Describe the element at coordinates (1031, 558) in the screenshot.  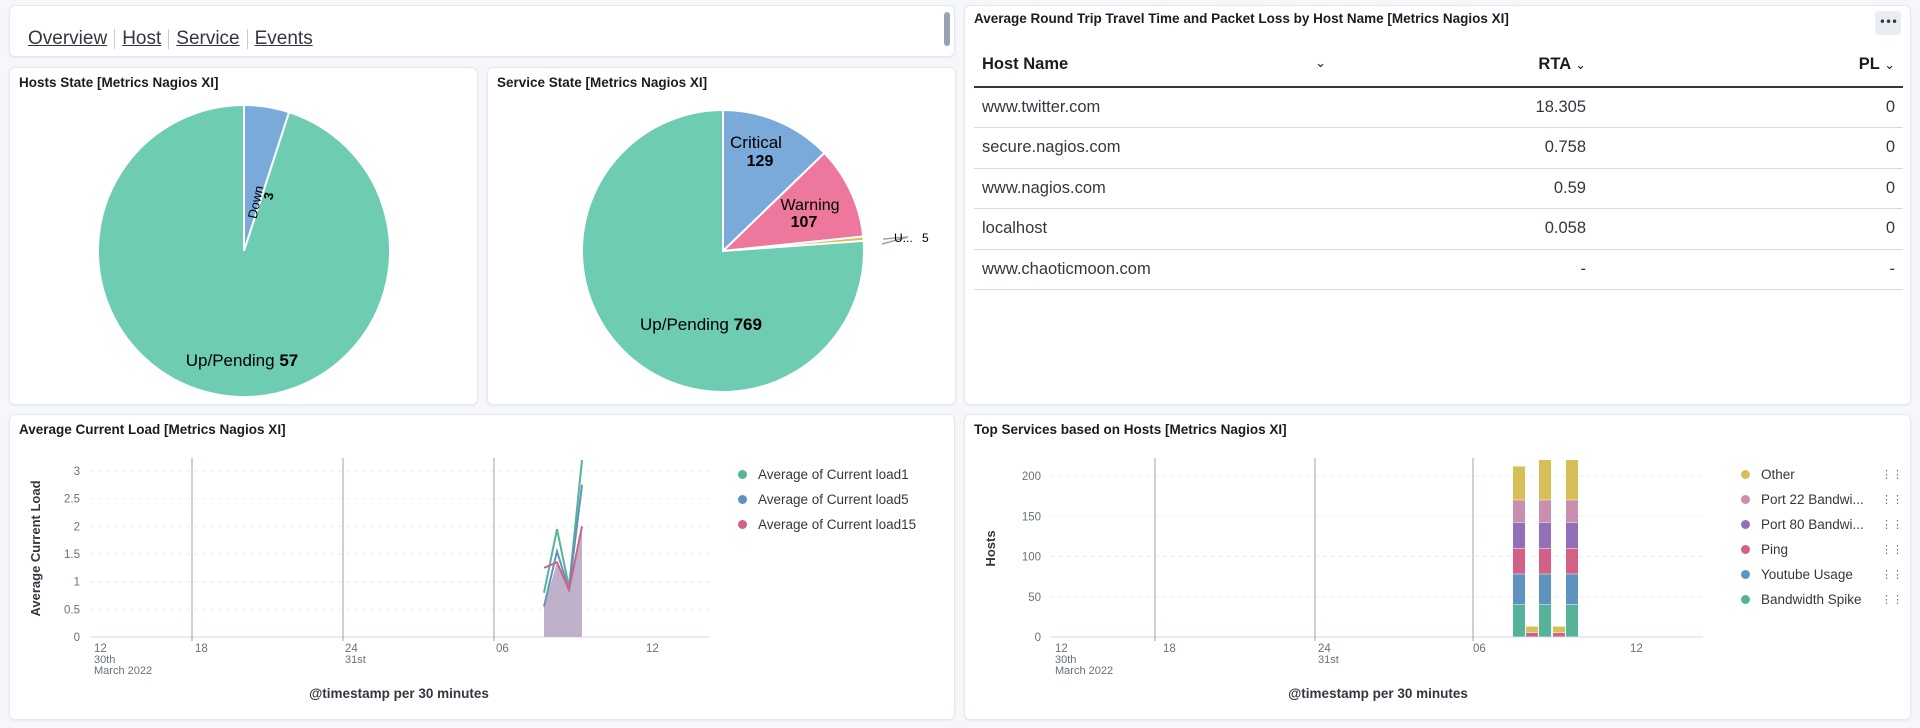
I see `y-tick-label: 100` at that location.